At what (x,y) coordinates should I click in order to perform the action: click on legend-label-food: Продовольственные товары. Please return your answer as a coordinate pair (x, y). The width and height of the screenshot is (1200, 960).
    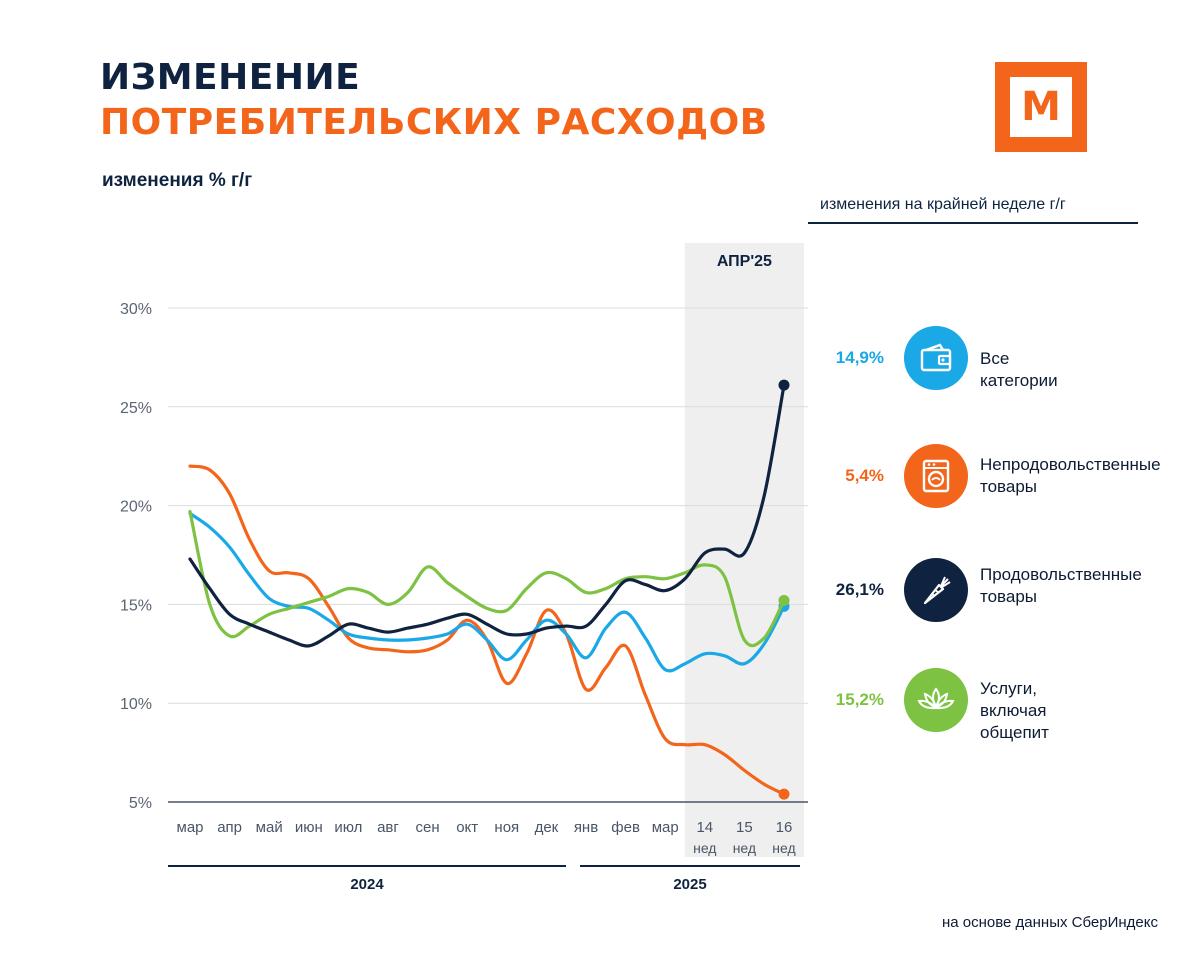
    Looking at the image, I should click on (1061, 586).